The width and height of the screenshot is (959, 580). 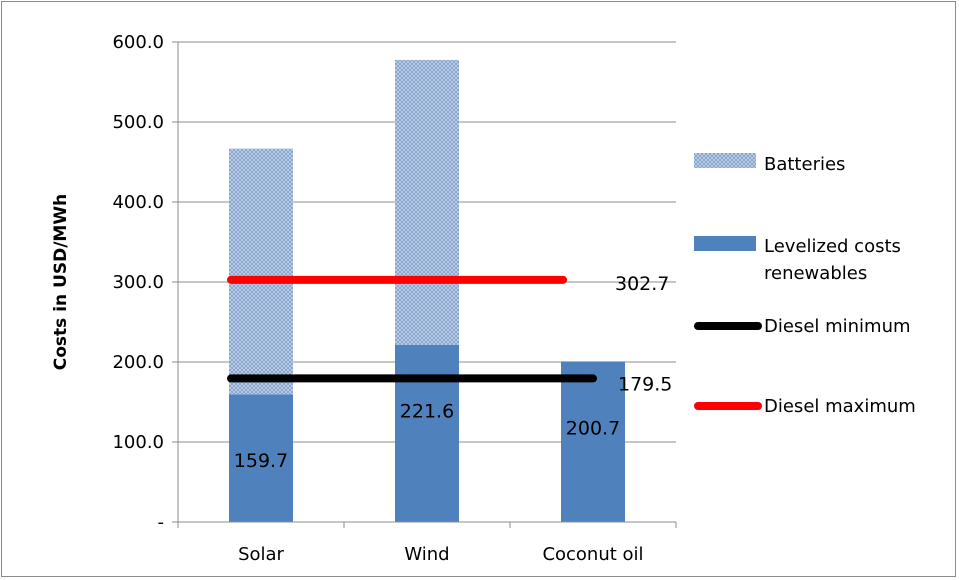 I want to click on y-tick-label: 100.0, so click(x=138, y=442).